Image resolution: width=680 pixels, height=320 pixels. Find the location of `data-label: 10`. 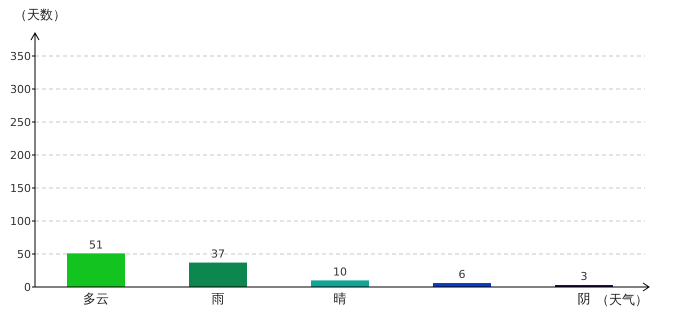

data-label: 10 is located at coordinates (340, 271).